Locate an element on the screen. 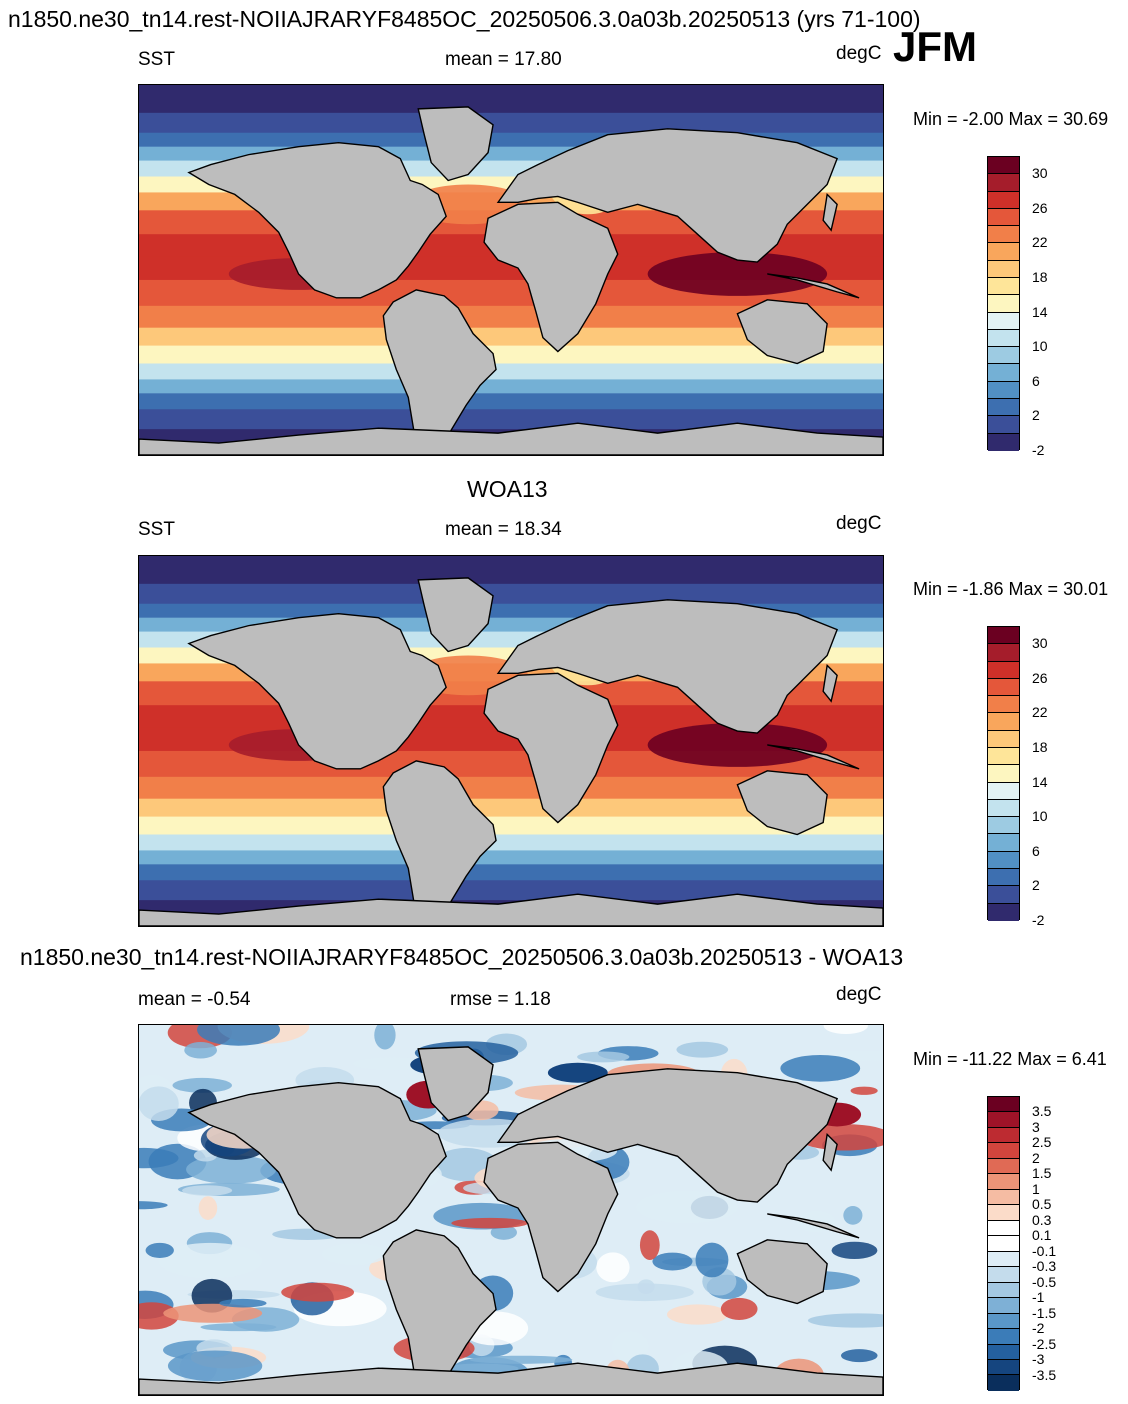 The height and width of the screenshot is (1404, 1128). colorbar-tick-label: -3.5 is located at coordinates (1044, 1374).